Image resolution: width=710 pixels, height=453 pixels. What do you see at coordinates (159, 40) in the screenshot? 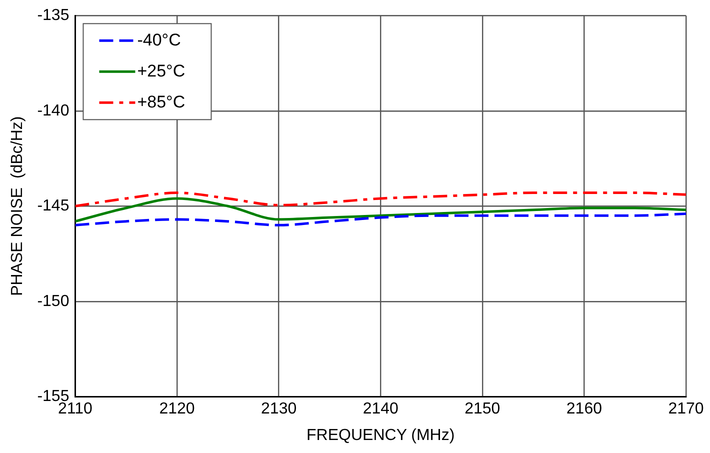
I see `legend-label: -40°C` at bounding box center [159, 40].